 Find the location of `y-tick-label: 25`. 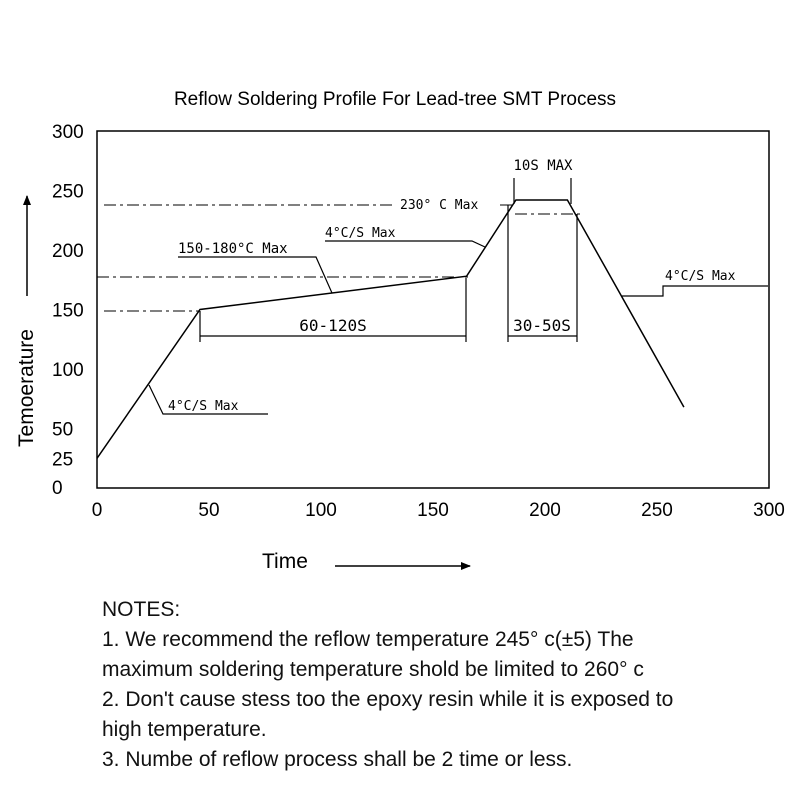

y-tick-label: 25 is located at coordinates (62, 459).